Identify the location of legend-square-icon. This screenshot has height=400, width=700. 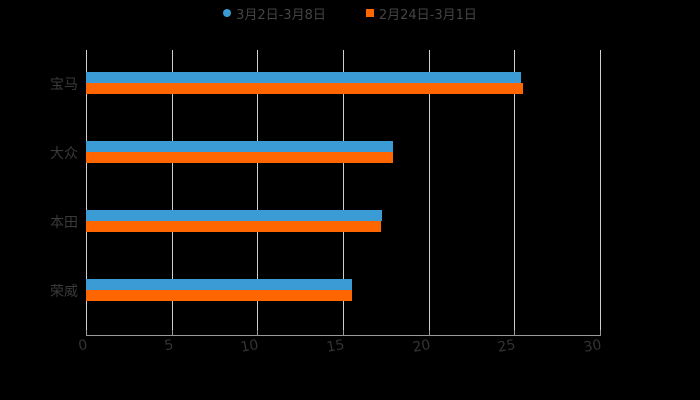
(369, 13).